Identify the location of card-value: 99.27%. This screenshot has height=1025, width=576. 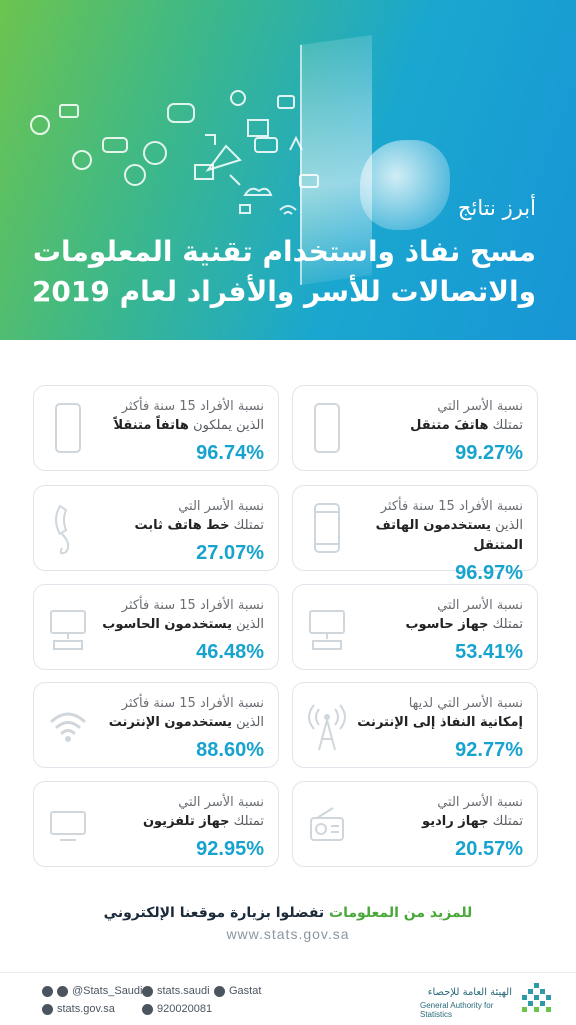
(489, 453).